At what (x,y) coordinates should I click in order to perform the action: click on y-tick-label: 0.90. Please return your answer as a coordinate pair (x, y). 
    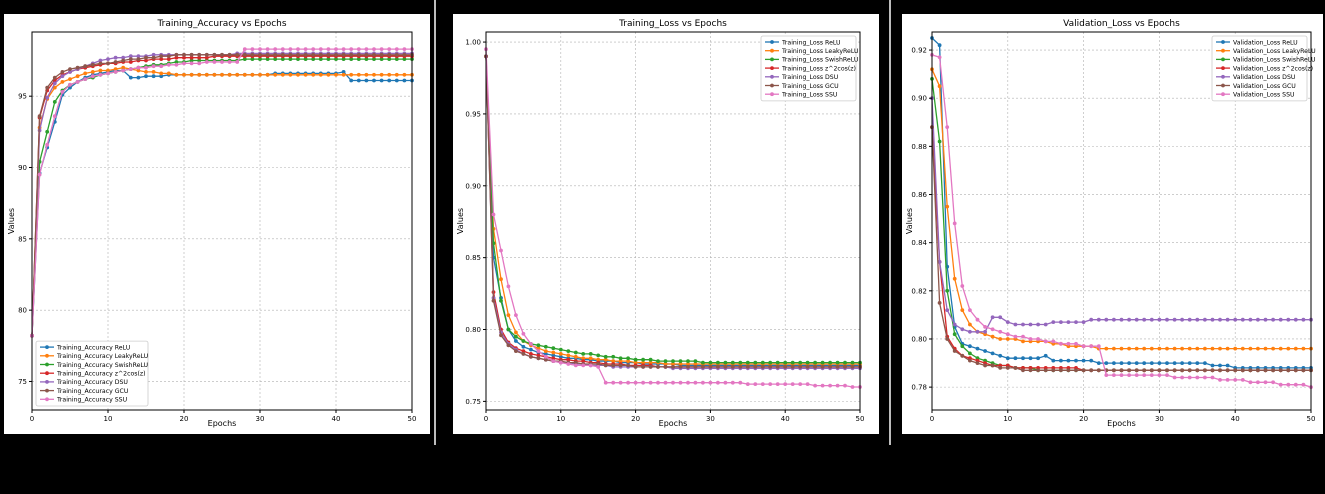
    Looking at the image, I should click on (919, 99).